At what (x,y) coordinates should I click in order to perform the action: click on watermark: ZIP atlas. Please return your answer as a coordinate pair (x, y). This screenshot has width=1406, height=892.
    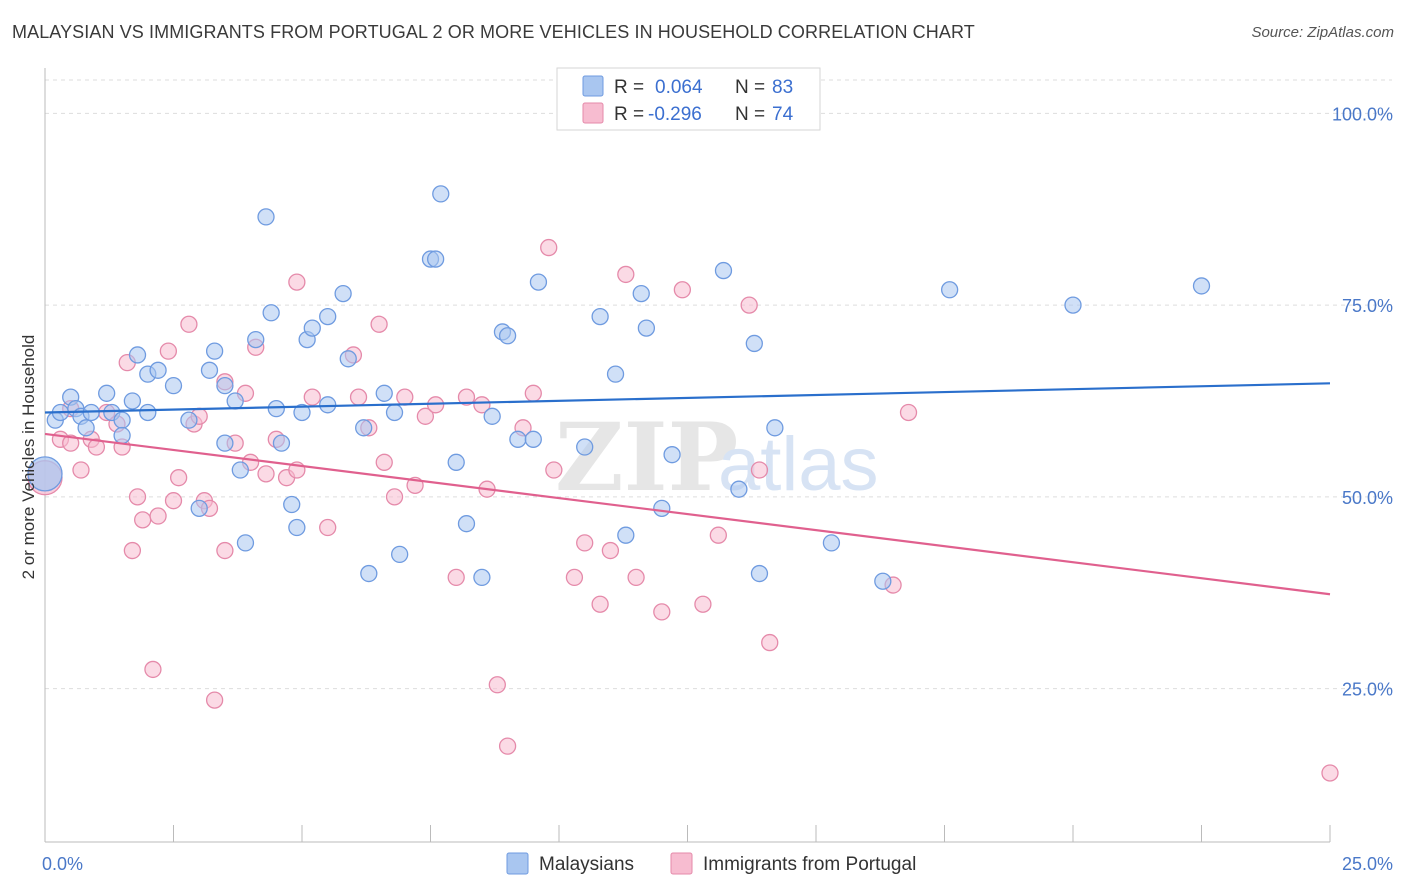
    Looking at the image, I should click on (717, 458).